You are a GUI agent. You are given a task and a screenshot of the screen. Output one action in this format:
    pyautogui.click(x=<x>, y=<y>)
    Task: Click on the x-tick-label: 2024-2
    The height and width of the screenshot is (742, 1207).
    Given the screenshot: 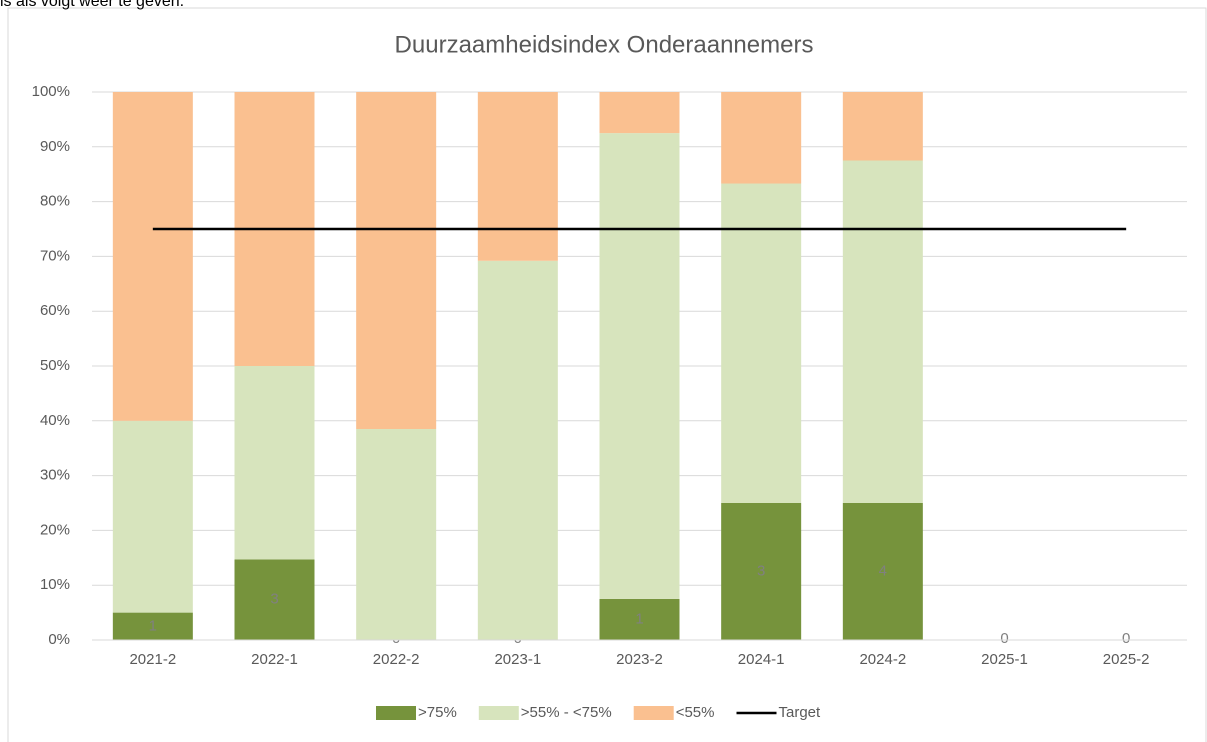 What is the action you would take?
    pyautogui.click(x=882, y=659)
    